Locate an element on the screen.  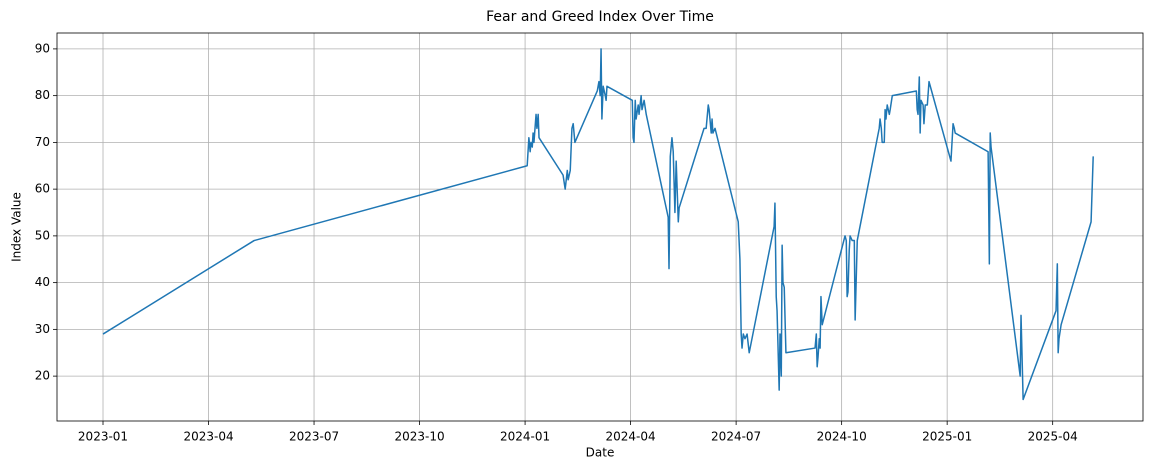
x-tick-label: 2025-01 is located at coordinates (947, 437).